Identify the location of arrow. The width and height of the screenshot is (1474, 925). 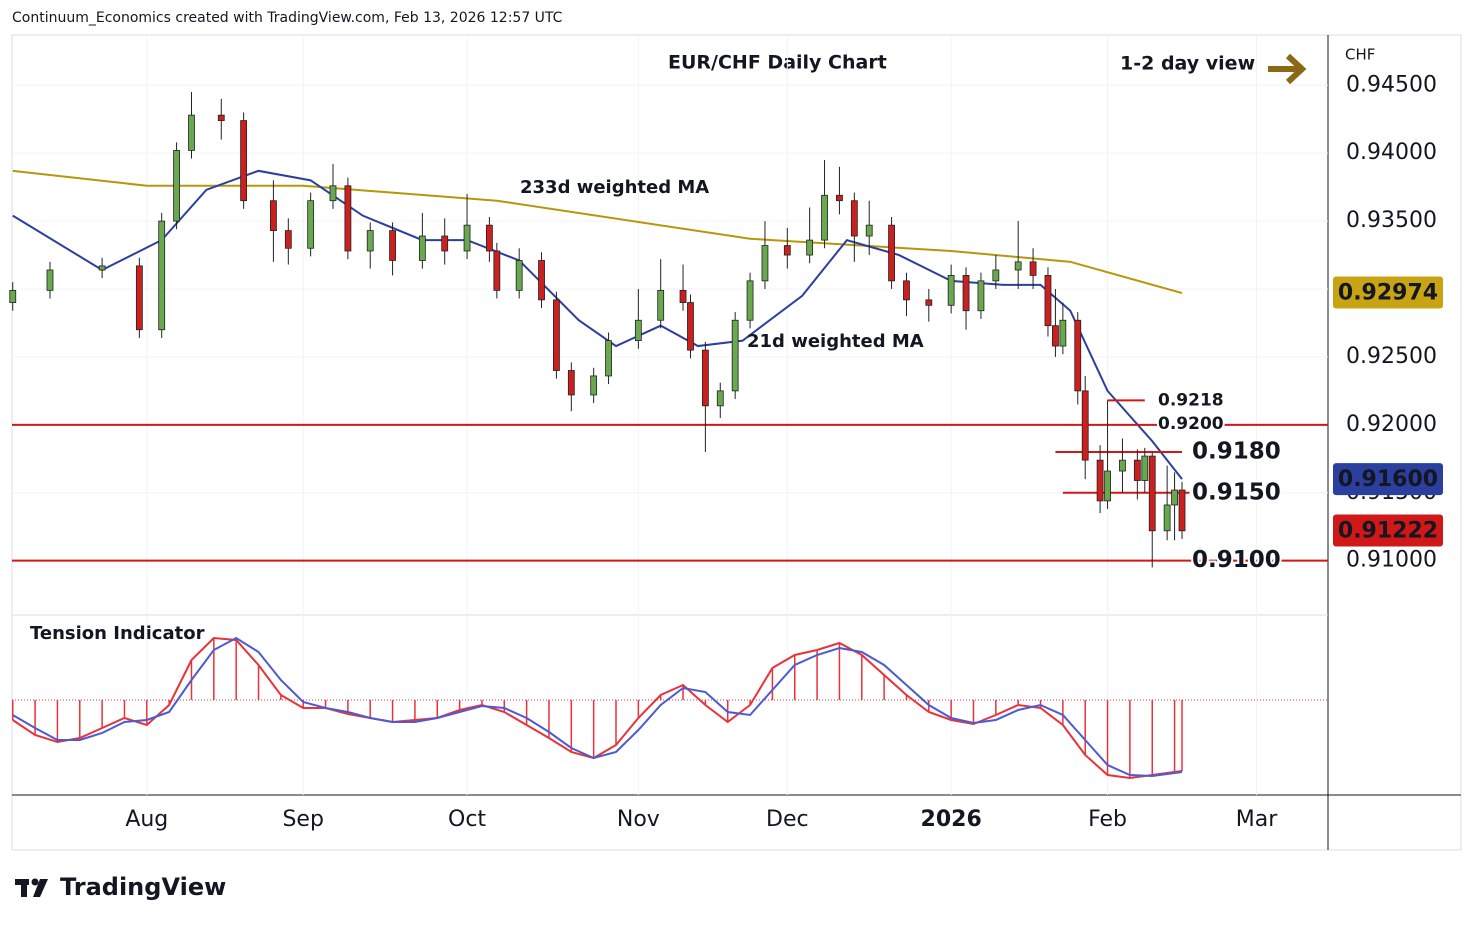
(1287, 69).